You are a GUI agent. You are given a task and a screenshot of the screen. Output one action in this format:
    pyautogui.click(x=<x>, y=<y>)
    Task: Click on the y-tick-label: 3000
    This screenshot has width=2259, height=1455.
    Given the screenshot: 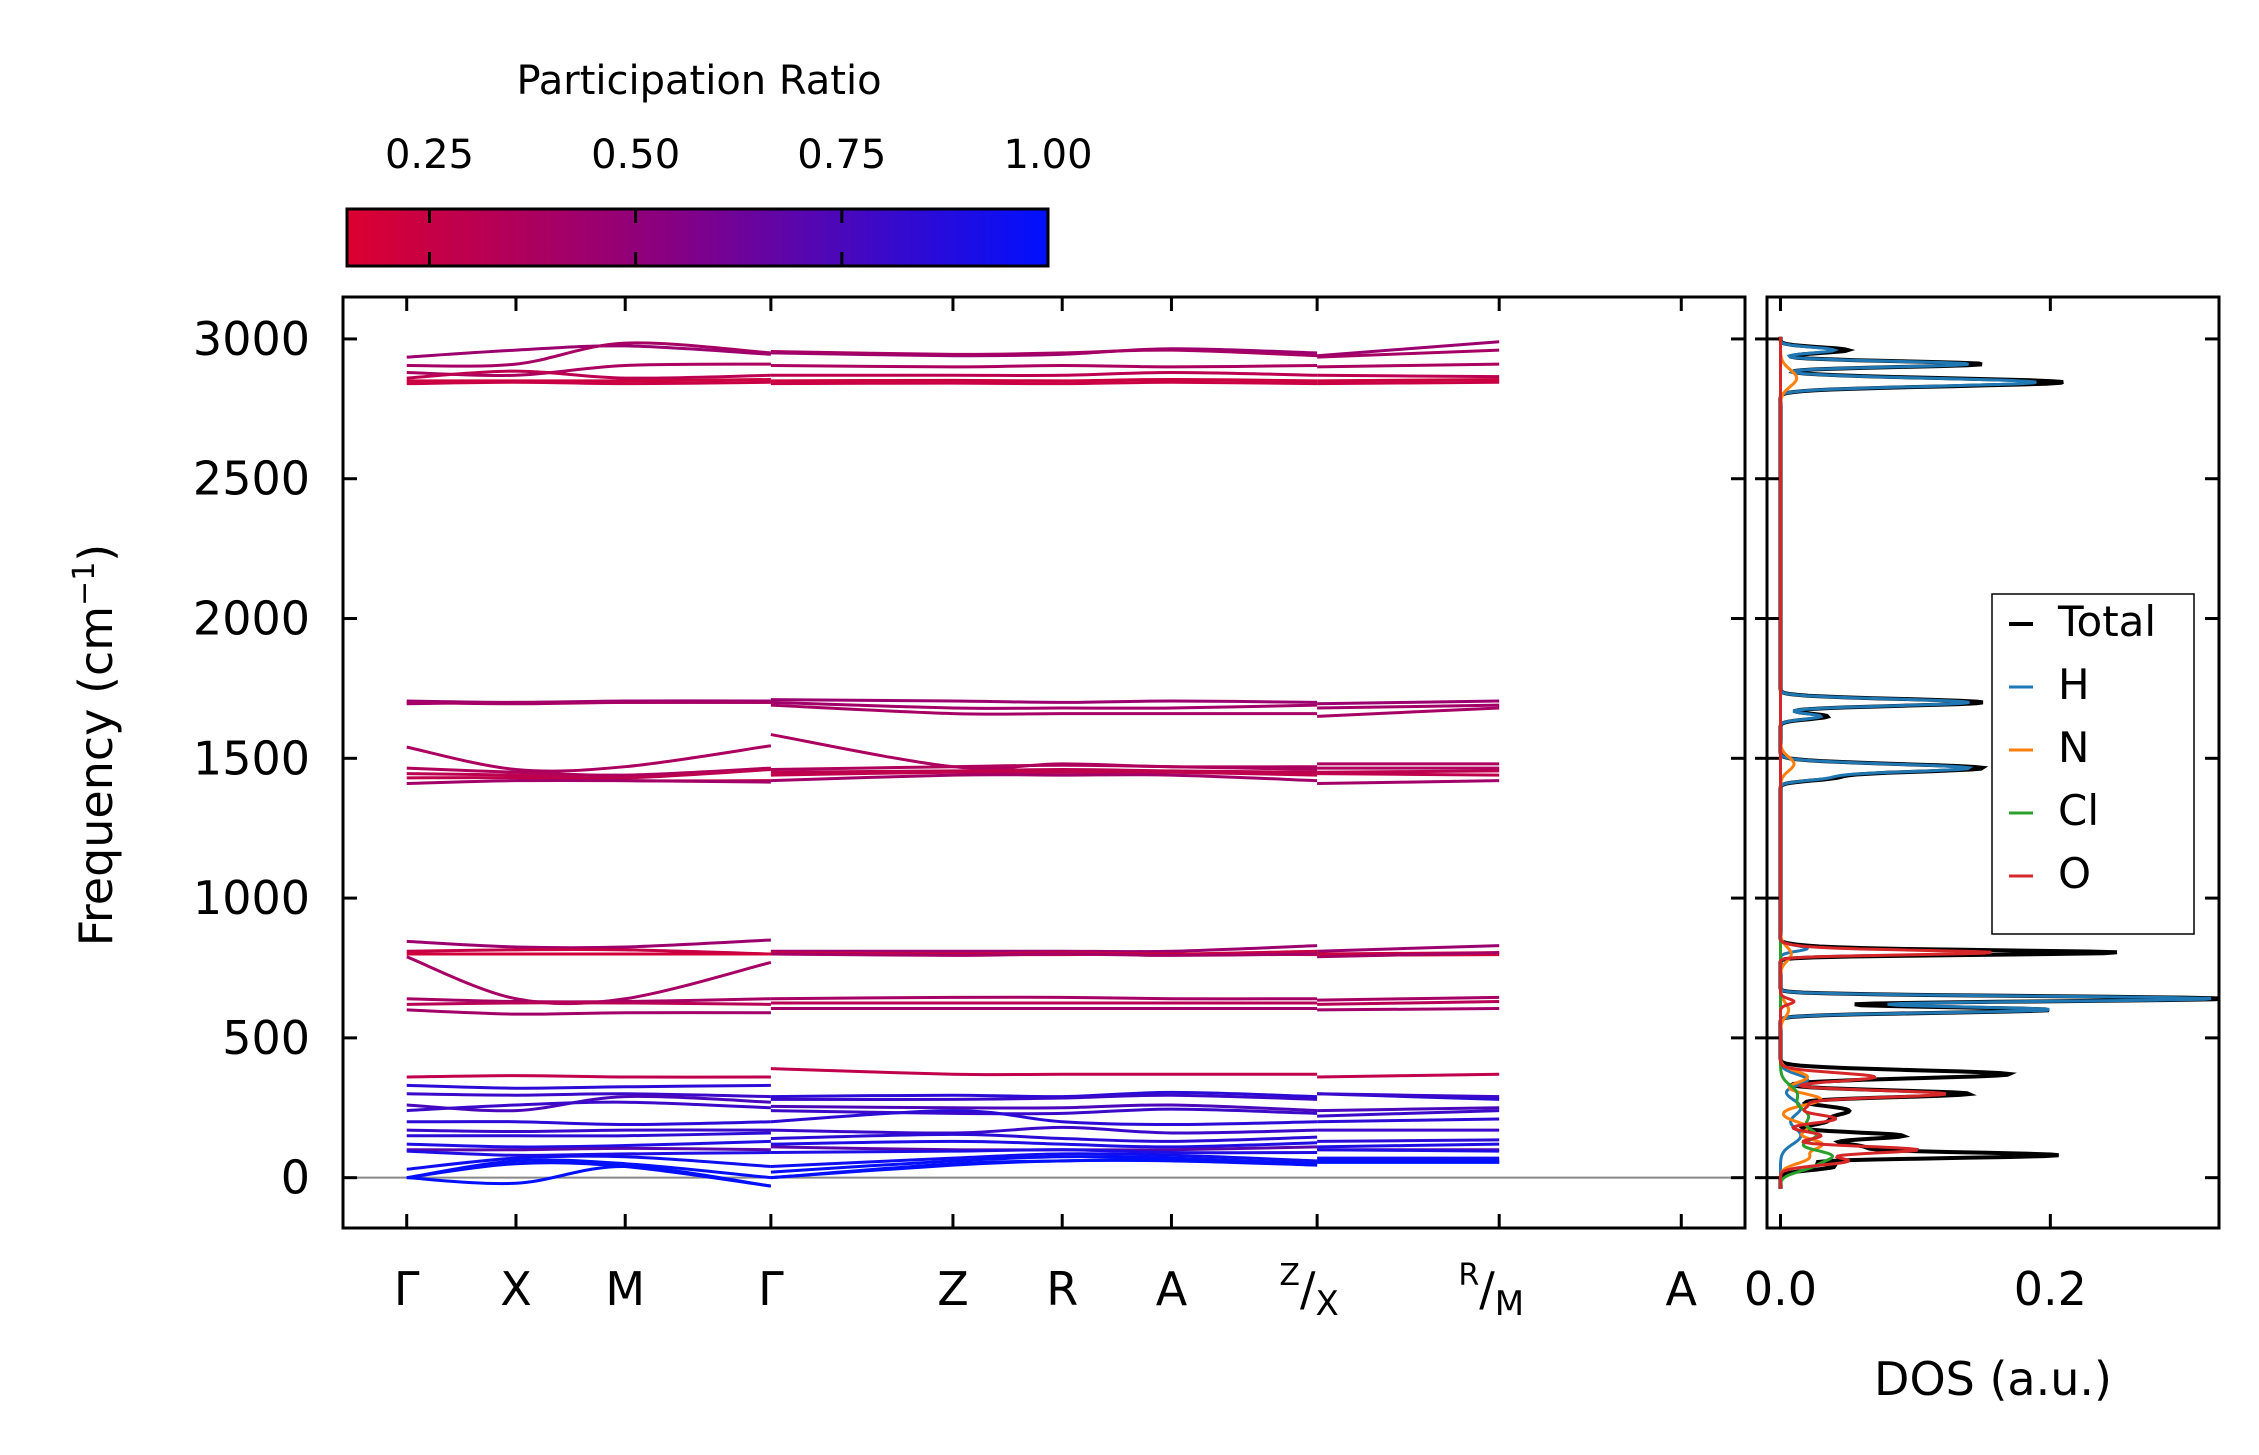 What is the action you would take?
    pyautogui.click(x=251, y=339)
    